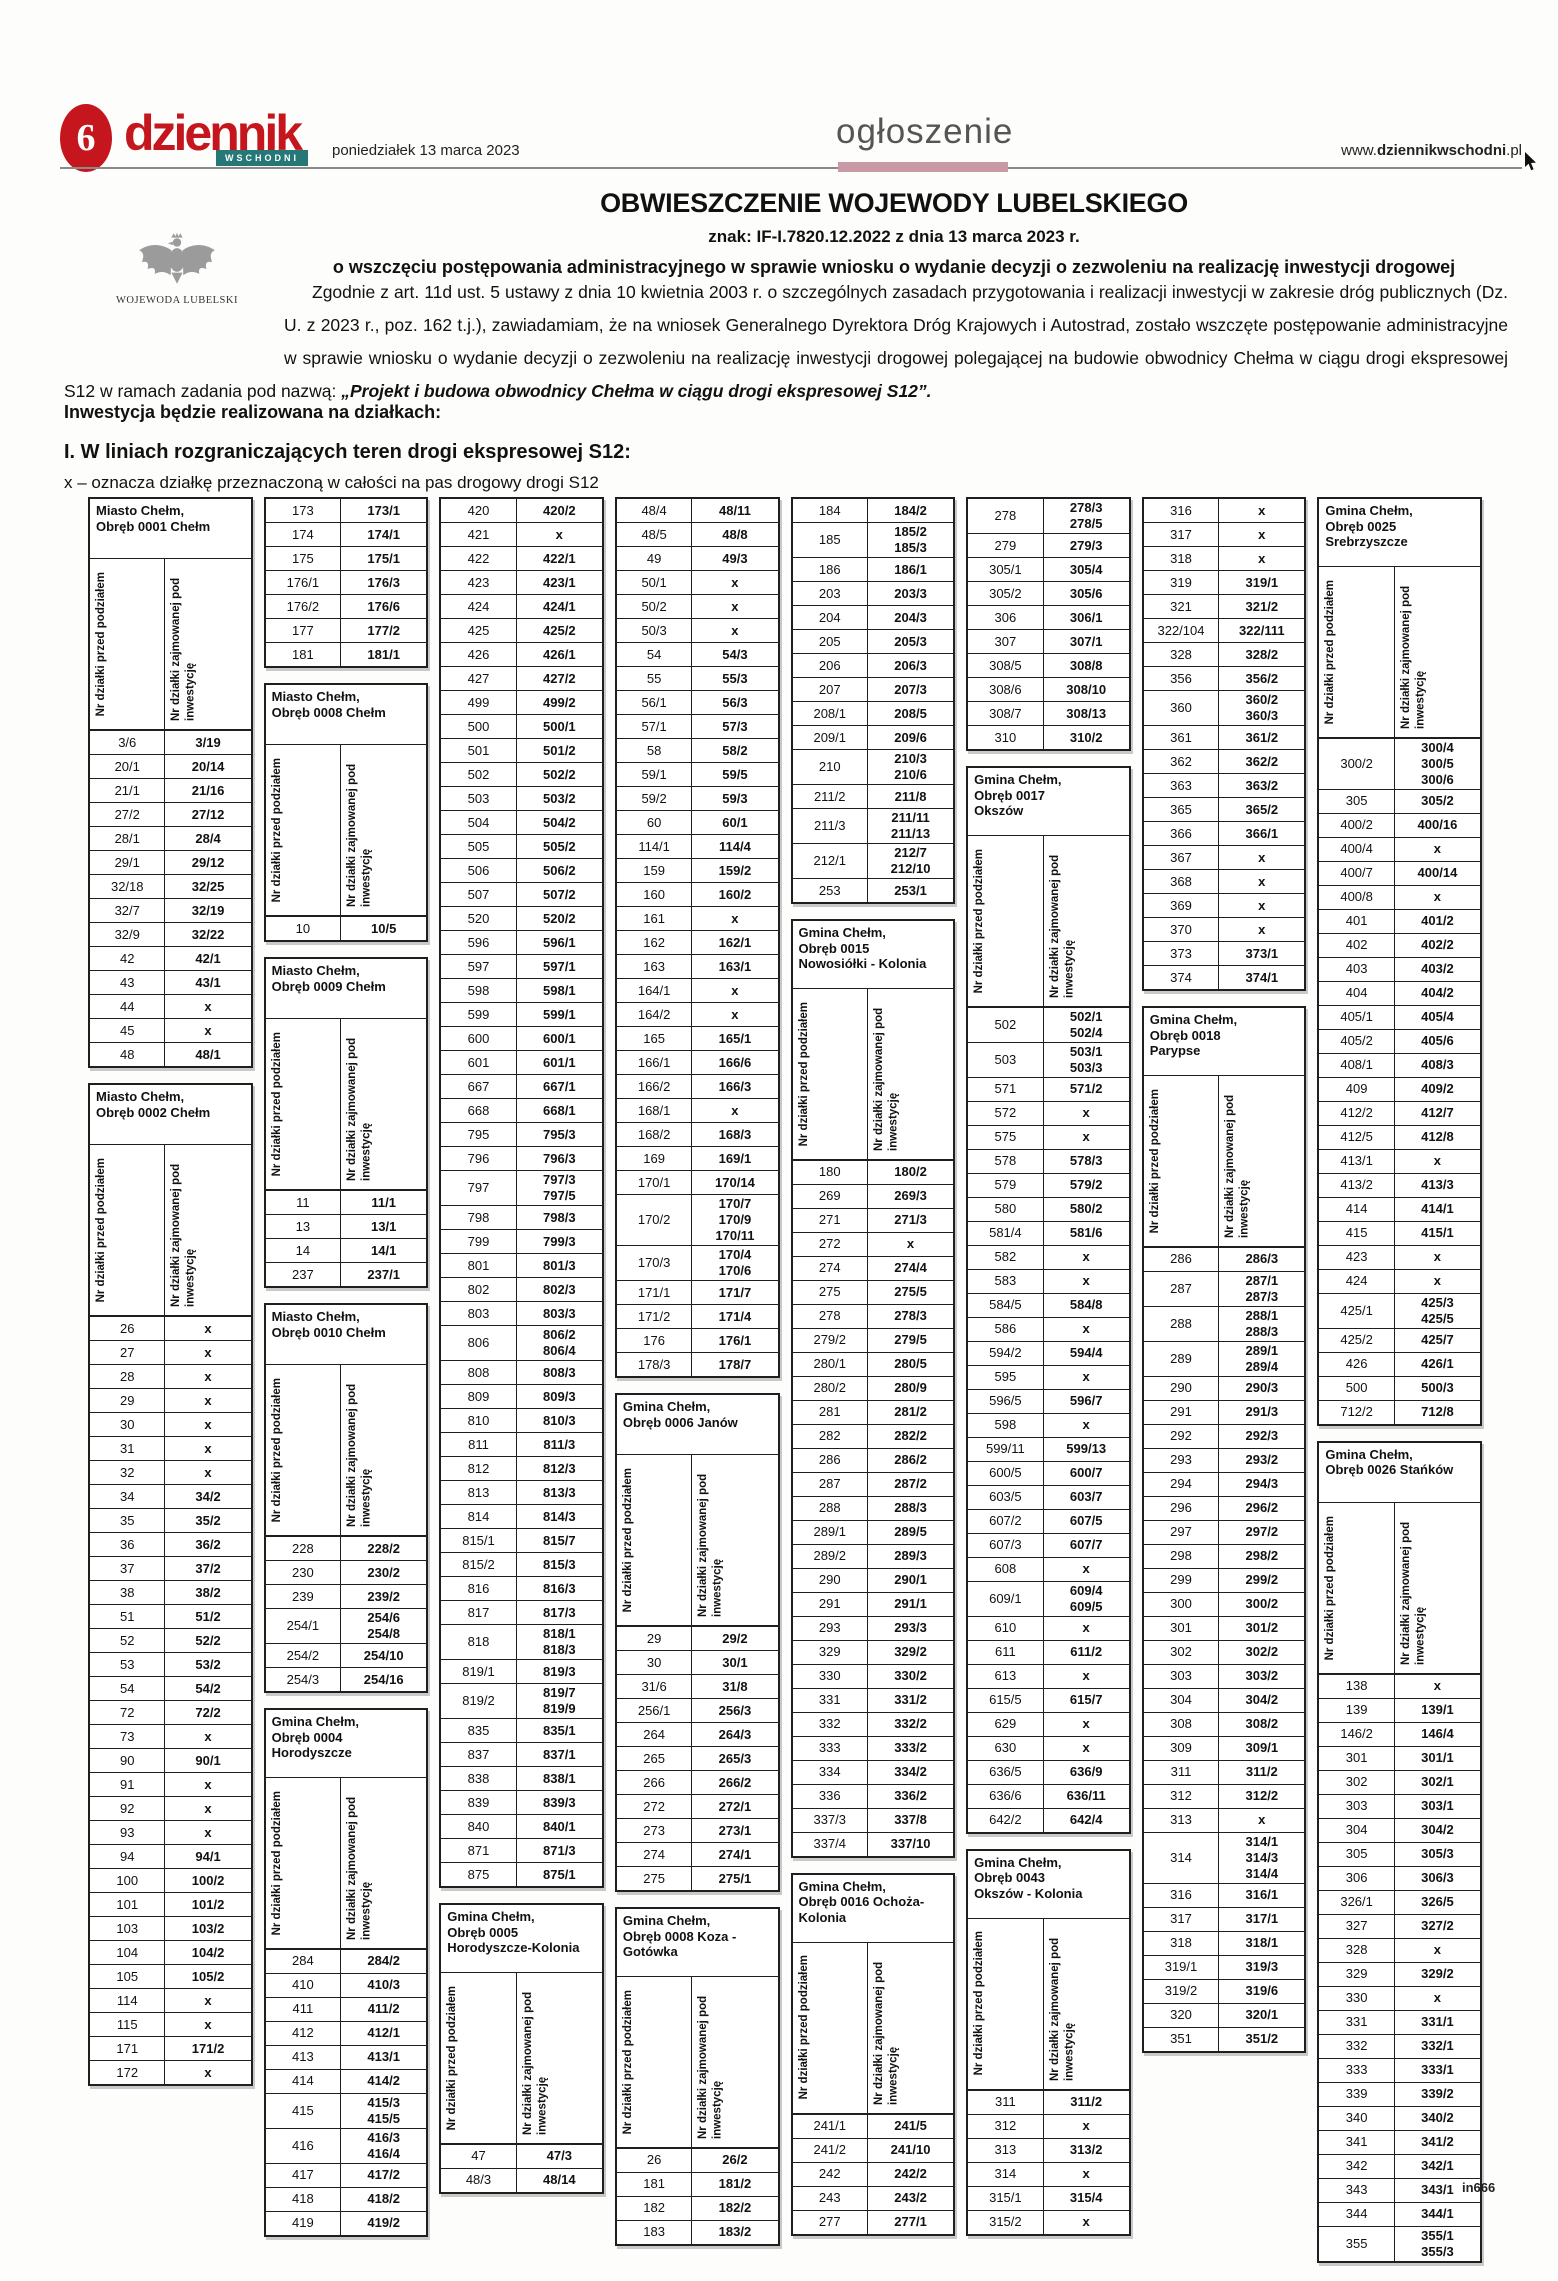 The height and width of the screenshot is (2281, 1558). What do you see at coordinates (1437, 873) in the screenshot?
I see `parcel-after: 400/14` at bounding box center [1437, 873].